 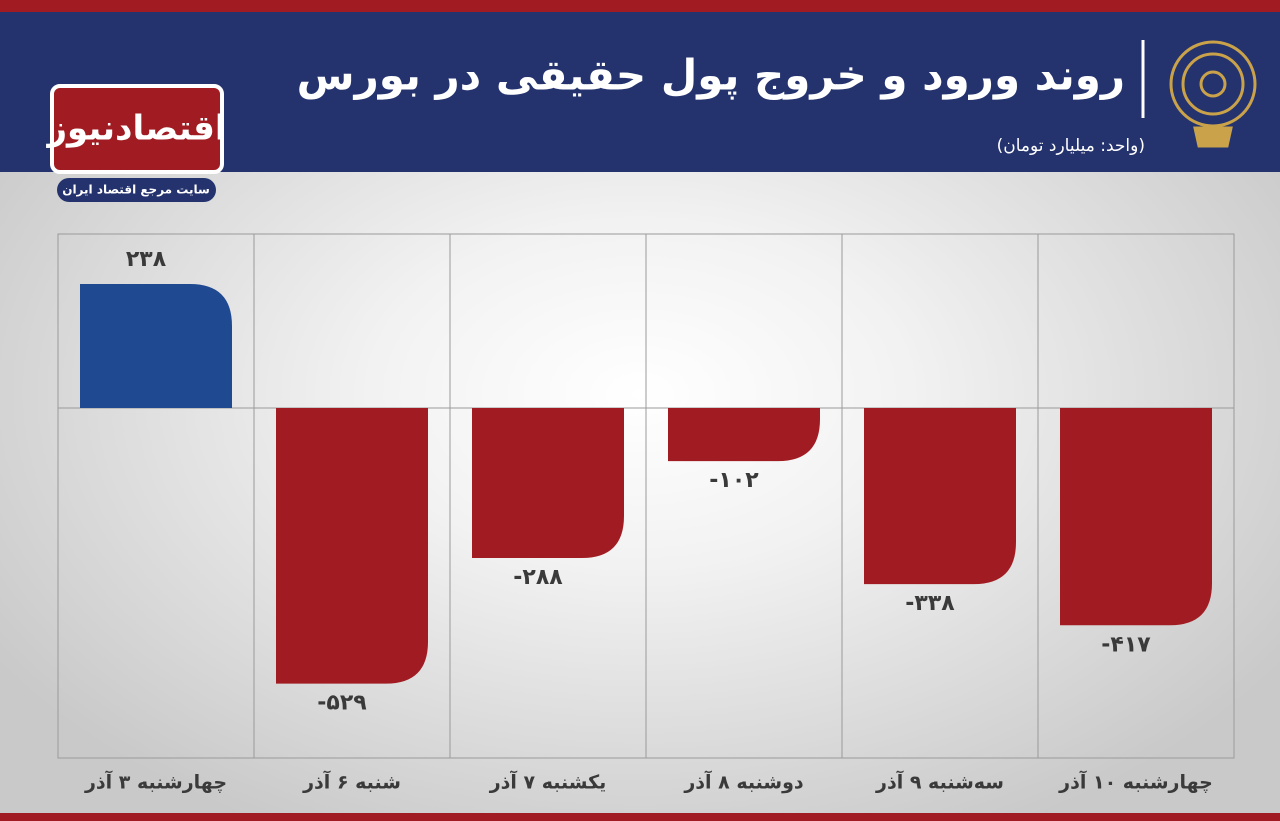 What do you see at coordinates (351, 782) in the screenshot?
I see `x-tick-label: شنبه ۶ آذر` at bounding box center [351, 782].